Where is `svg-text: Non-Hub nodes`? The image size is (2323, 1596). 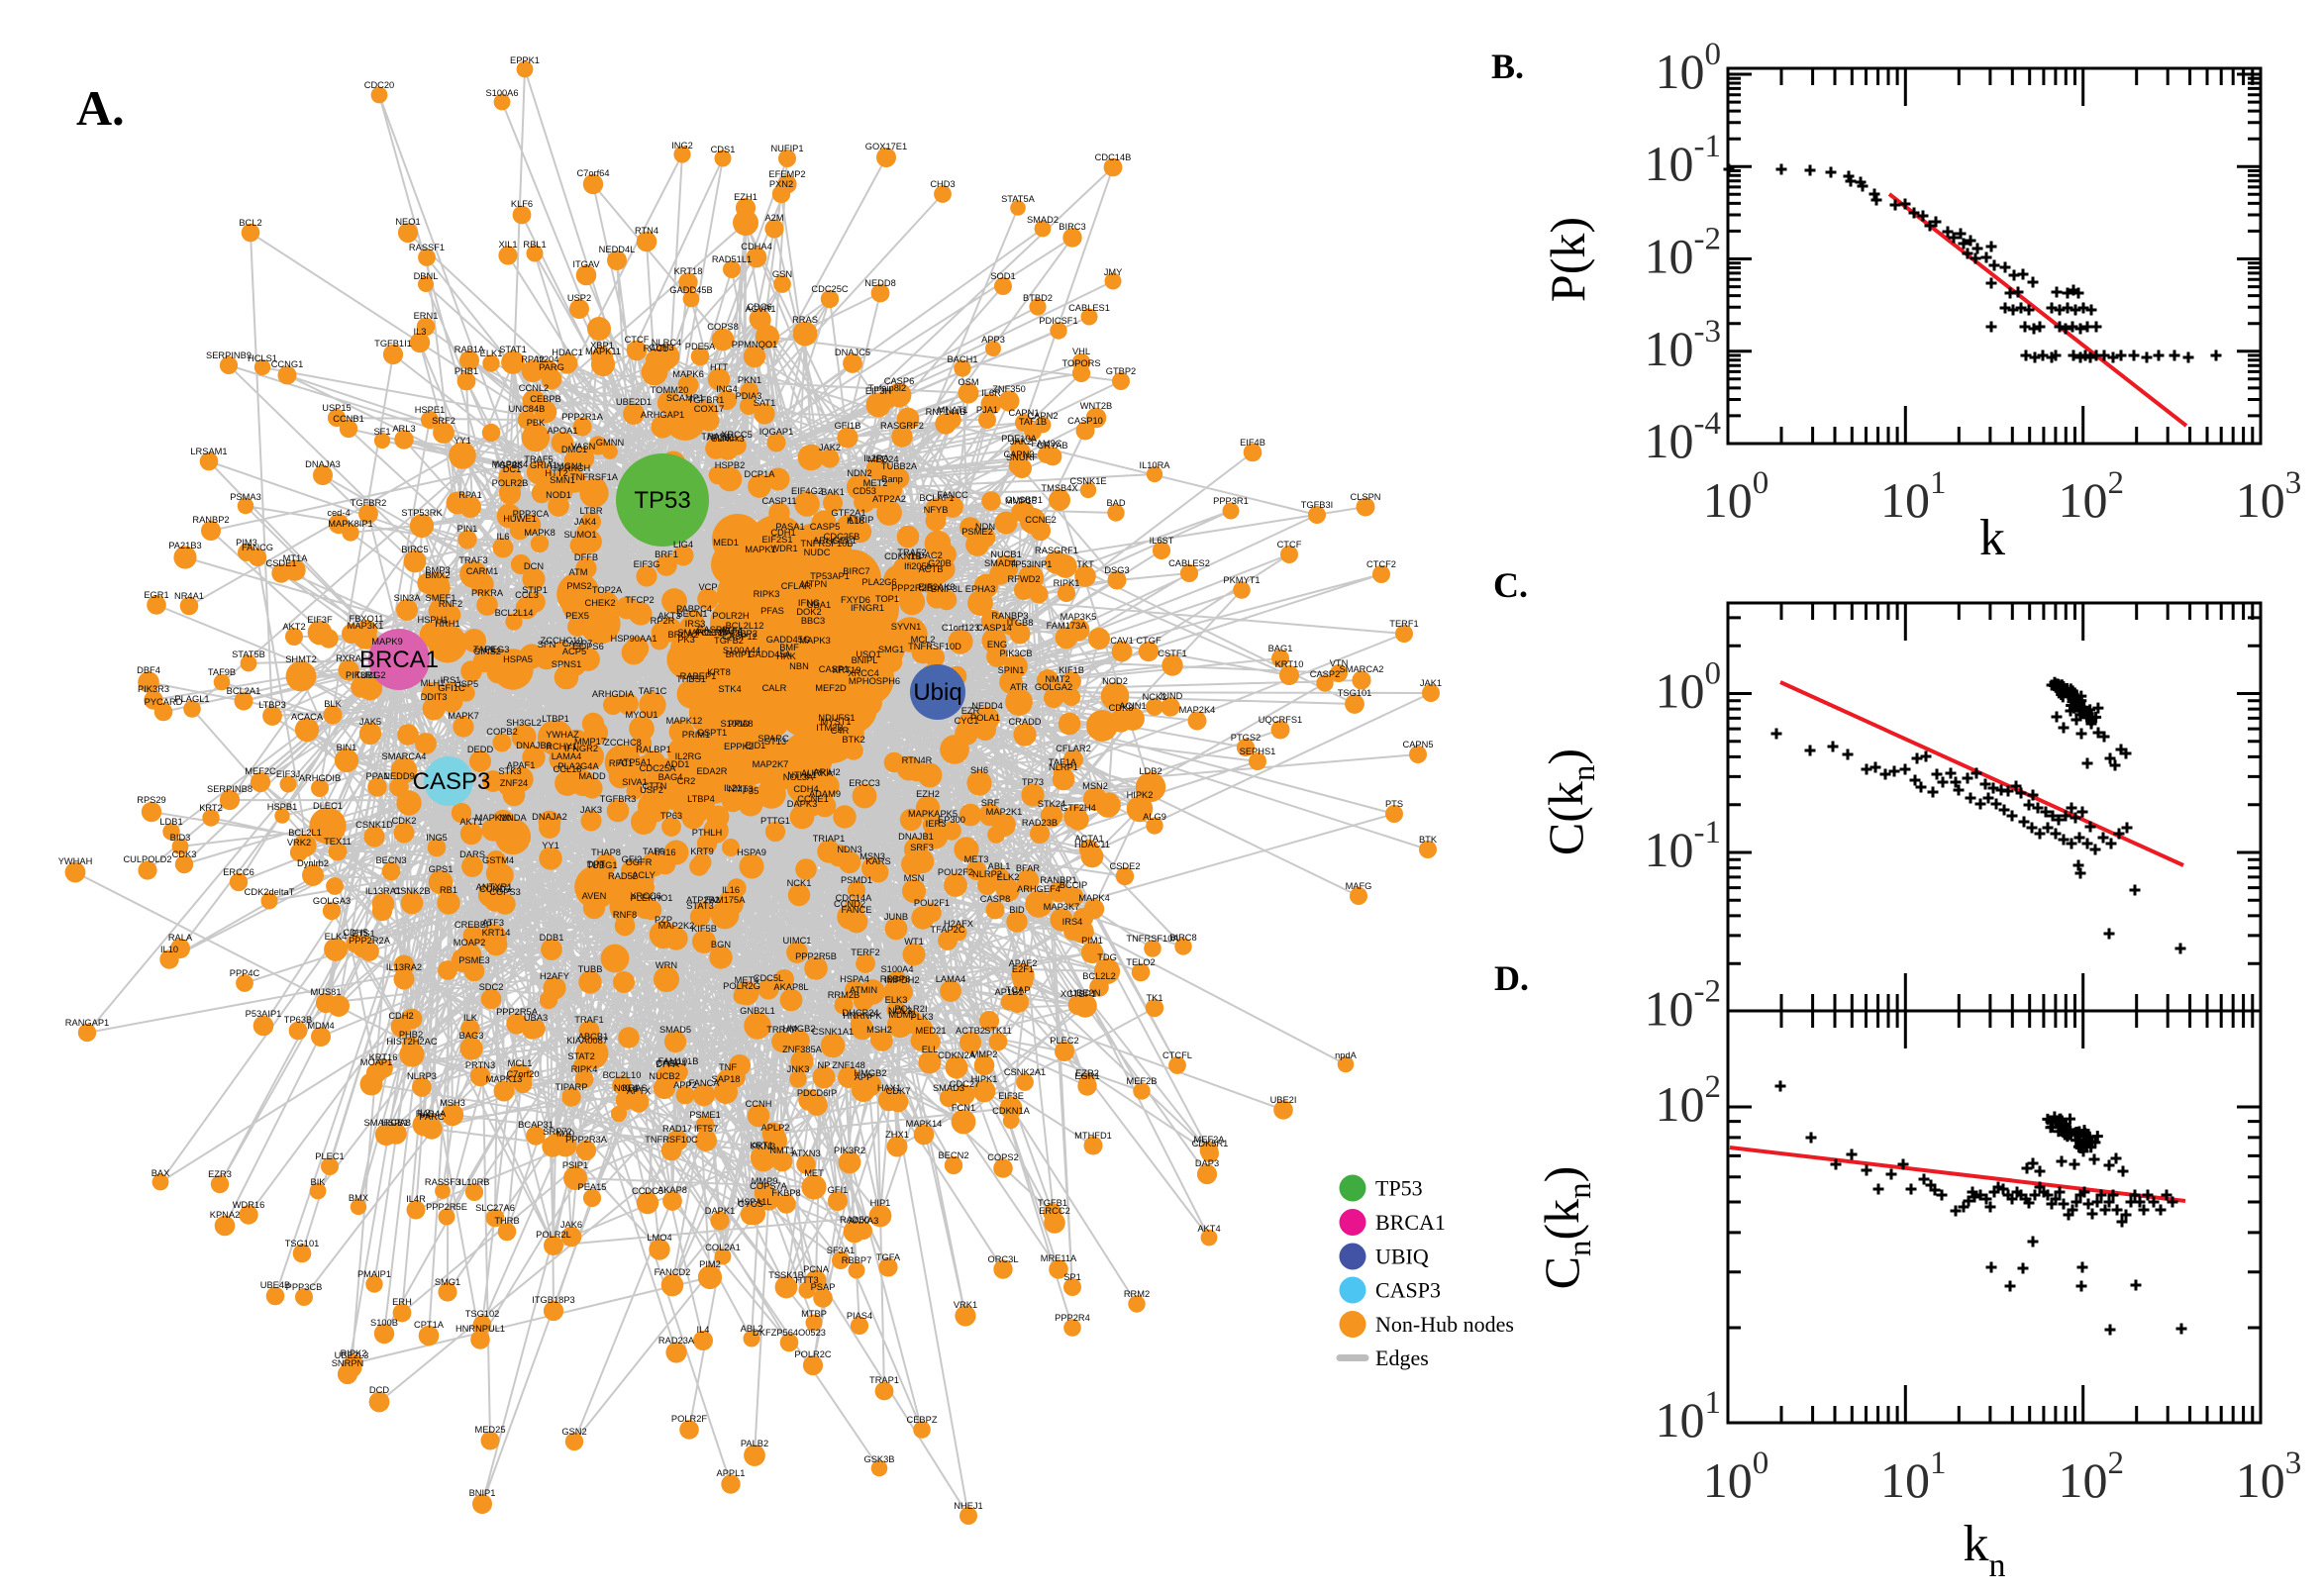
svg-text: Non-Hub nodes is located at coordinates (1445, 1324).